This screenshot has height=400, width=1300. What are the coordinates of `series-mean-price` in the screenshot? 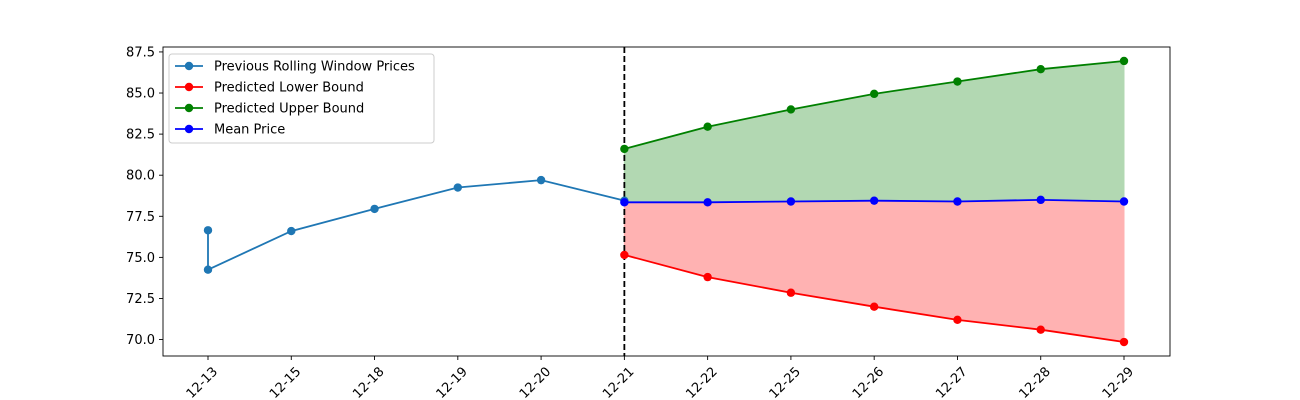 It's located at (874, 201).